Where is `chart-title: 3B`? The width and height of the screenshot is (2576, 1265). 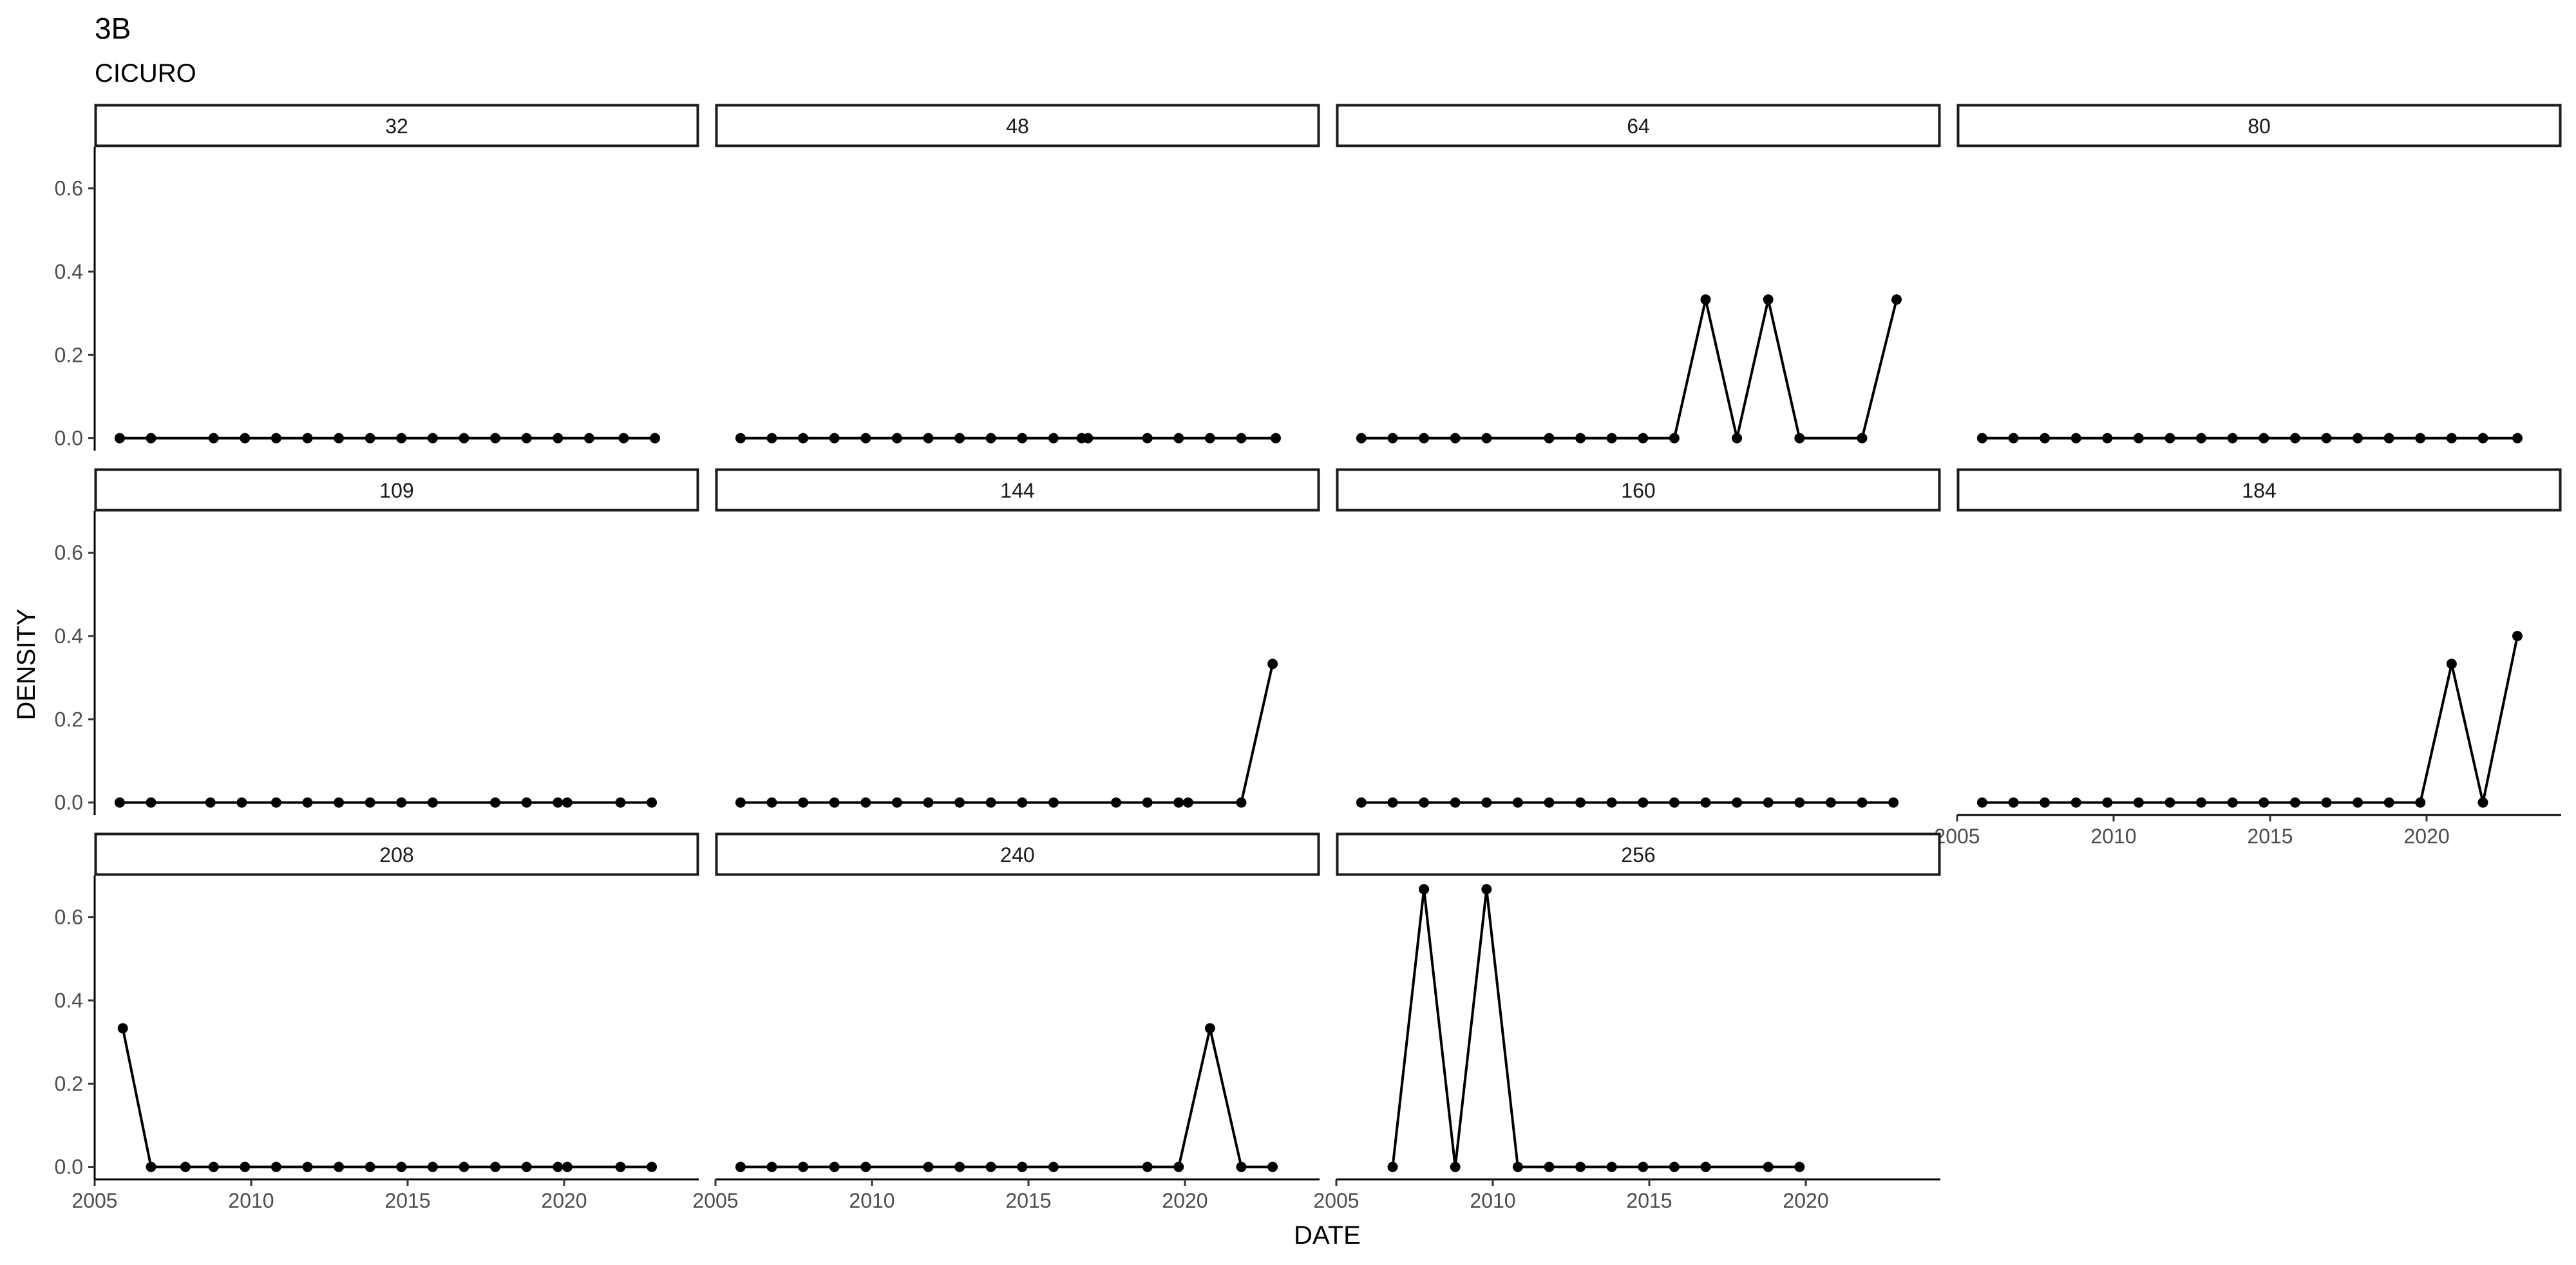 chart-title: 3B is located at coordinates (113, 28).